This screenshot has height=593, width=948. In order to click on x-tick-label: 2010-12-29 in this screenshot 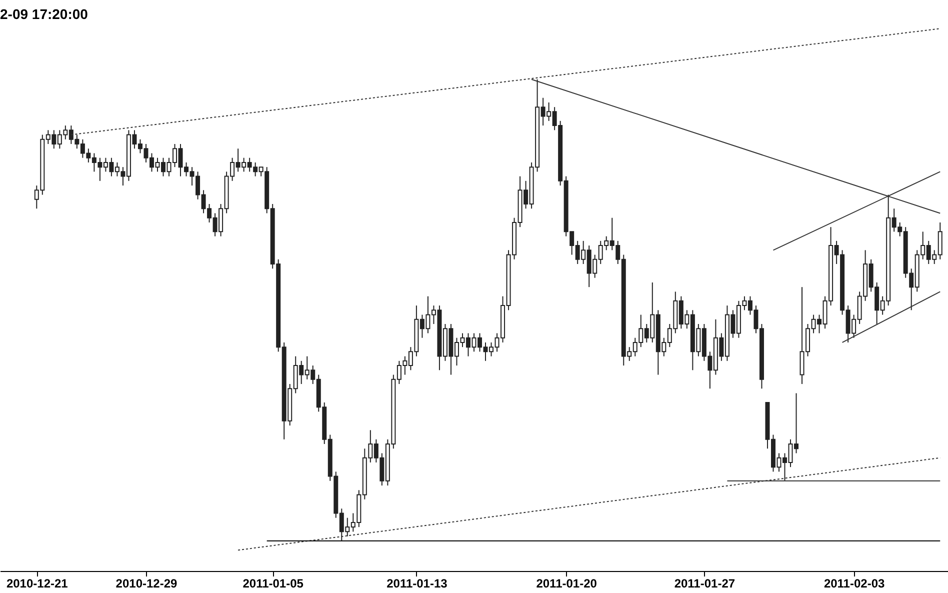, I will do `click(147, 583)`.